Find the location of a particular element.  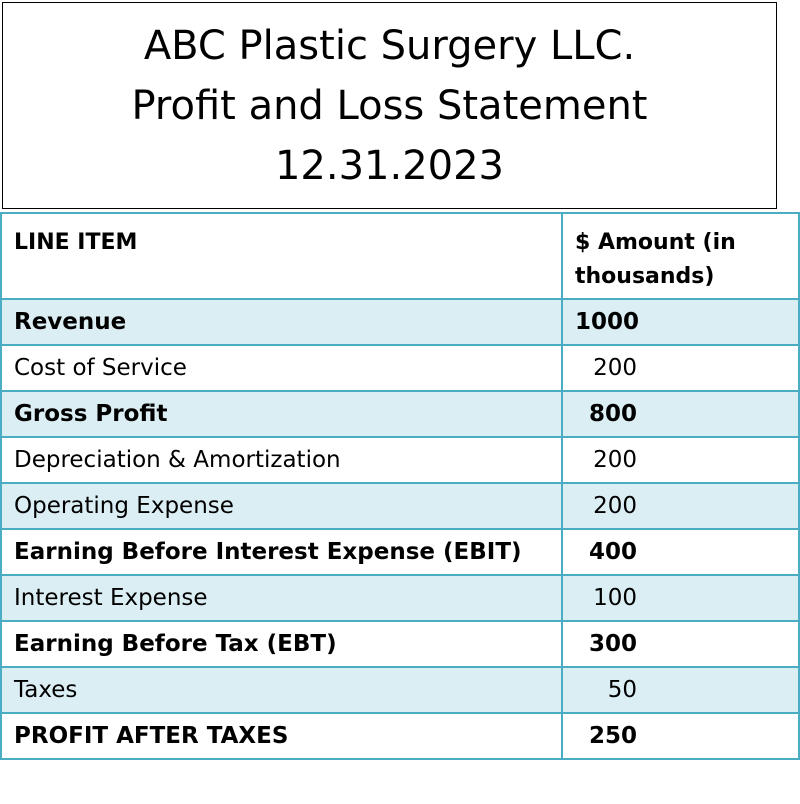

statement-name: Profit and Loss Statement is located at coordinates (389, 105).